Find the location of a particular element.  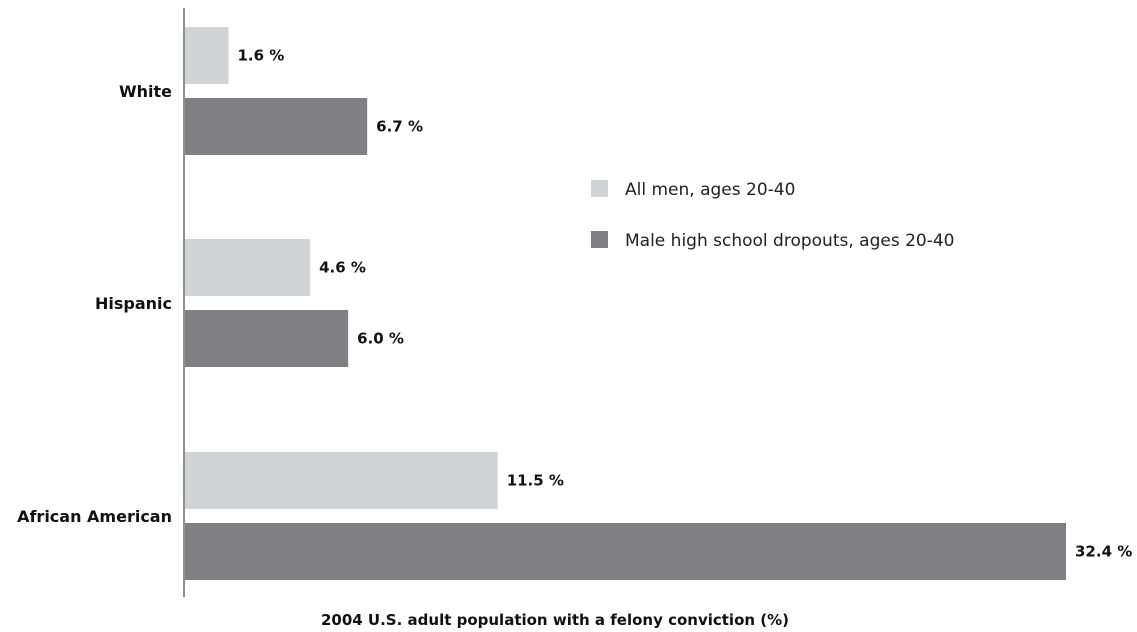

bar-african-american-all-men is located at coordinates (341, 480).